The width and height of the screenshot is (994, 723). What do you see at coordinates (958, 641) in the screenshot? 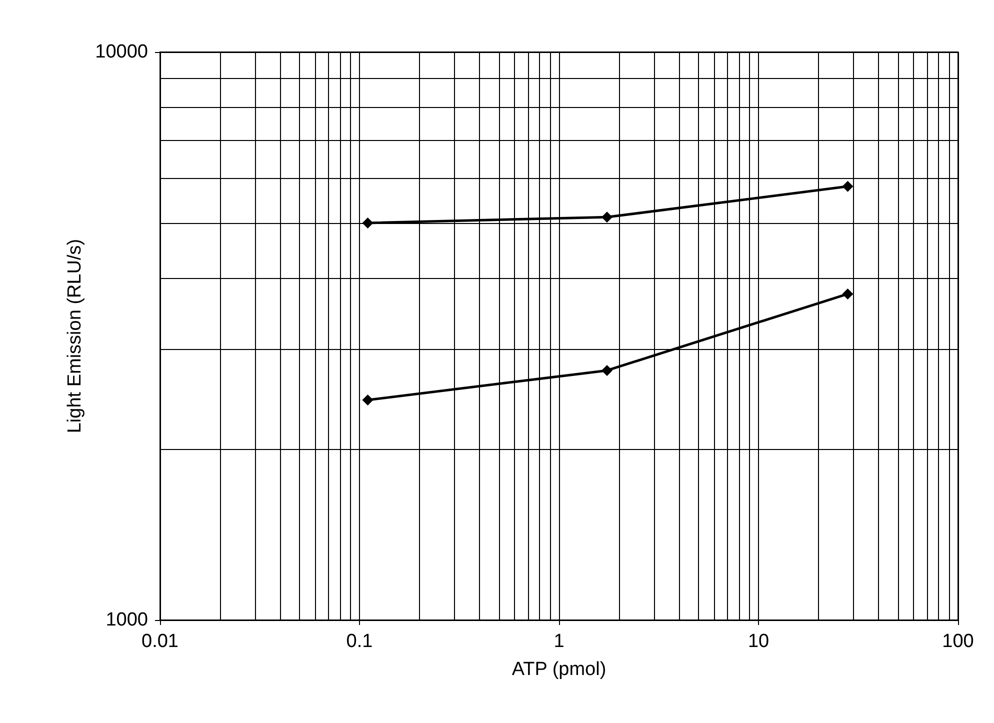
I see `x-tick-label: 100` at bounding box center [958, 641].